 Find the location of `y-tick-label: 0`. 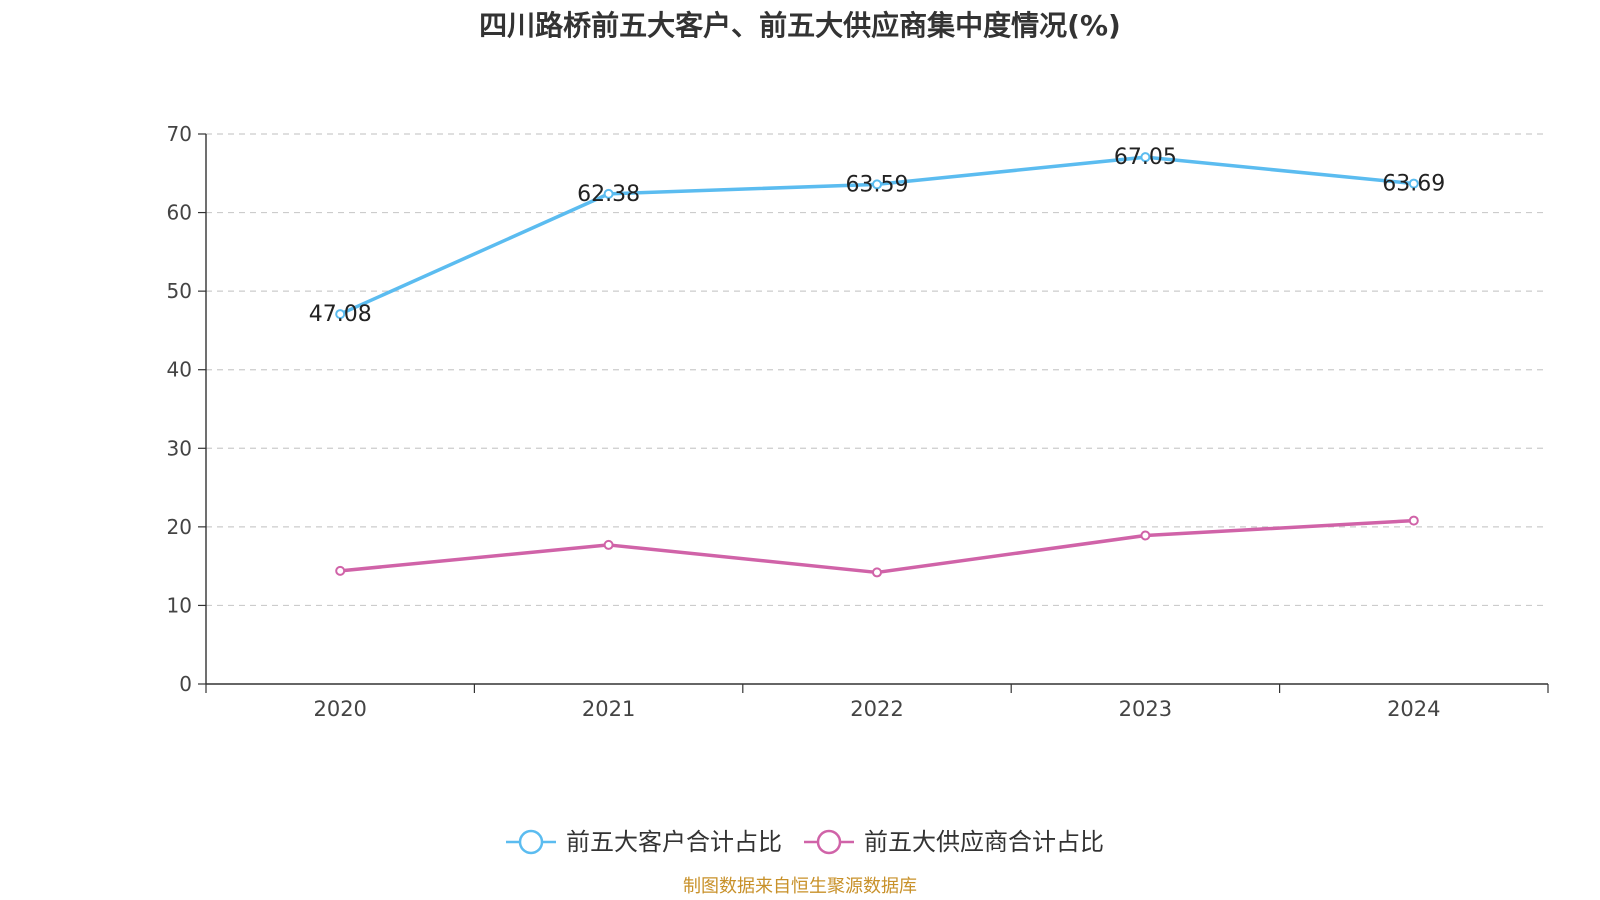

y-tick-label: 0 is located at coordinates (185, 684).